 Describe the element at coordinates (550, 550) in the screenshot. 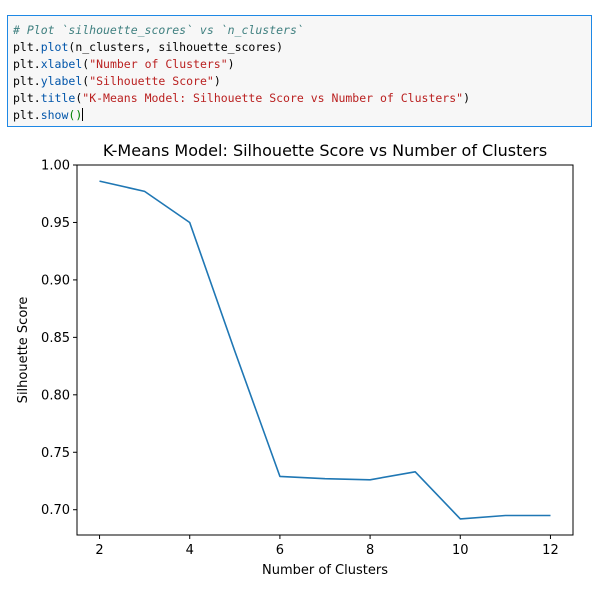

I see `x-tick-label: 12` at that location.